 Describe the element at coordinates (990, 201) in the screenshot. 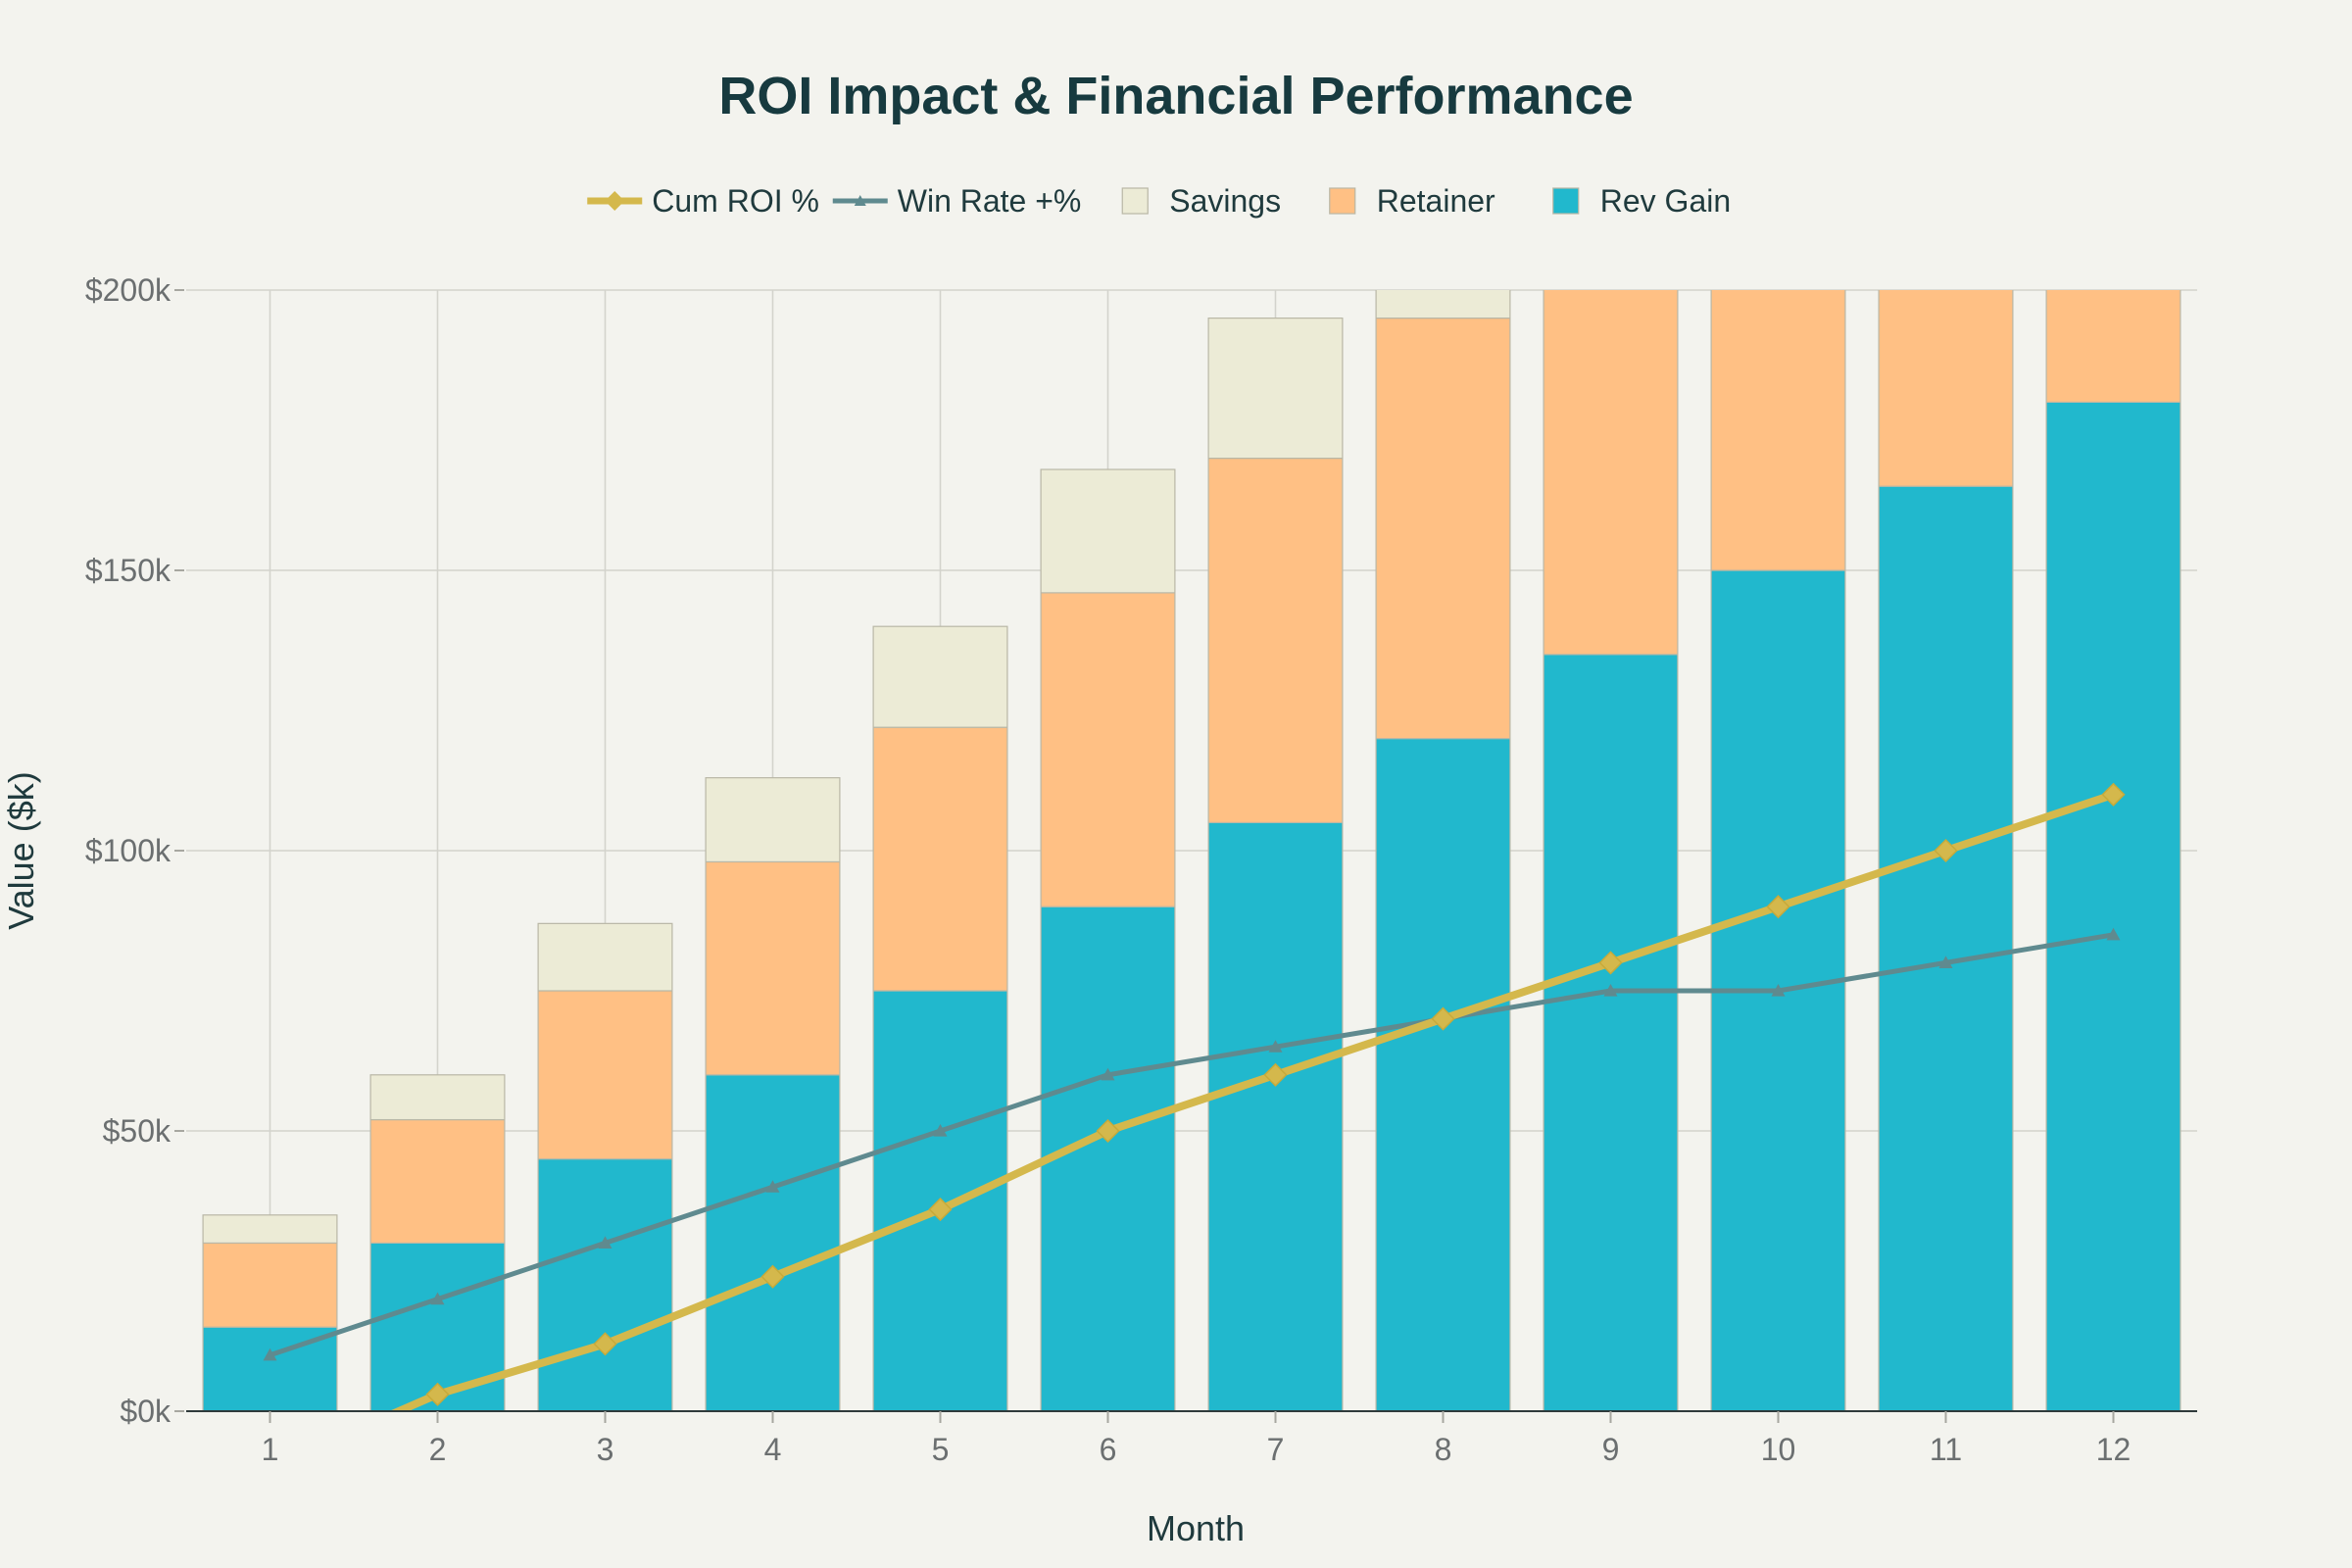

I see `legend-label: Win Rate +%` at that location.